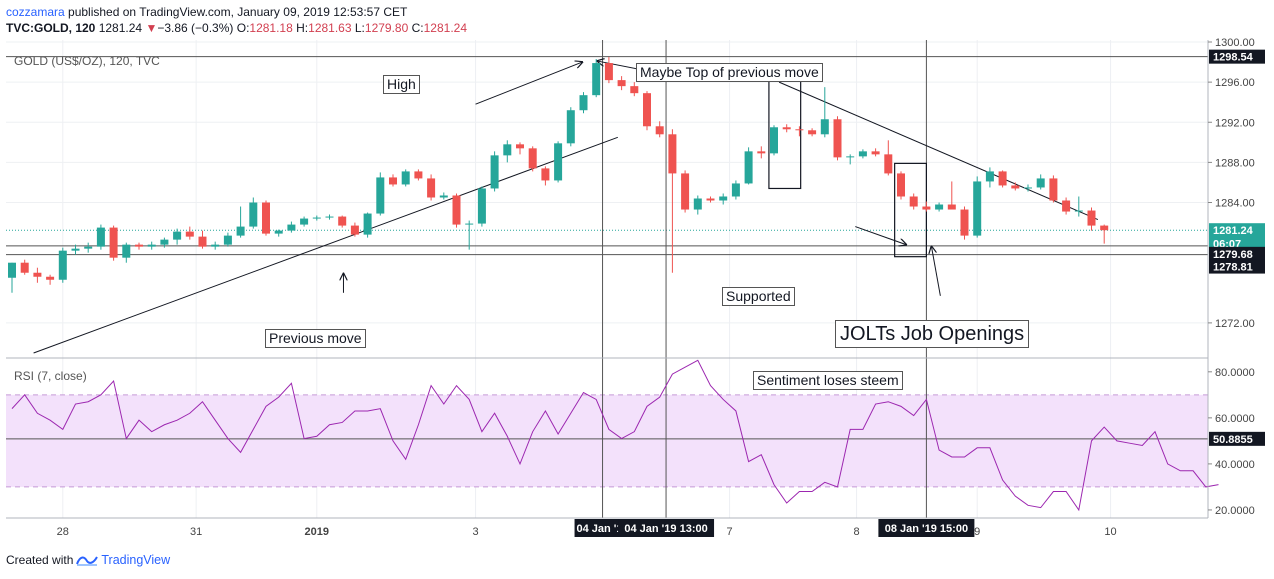 The width and height of the screenshot is (1274, 579). Describe the element at coordinates (35, 12) in the screenshot. I see `author-link: cozzamara` at that location.